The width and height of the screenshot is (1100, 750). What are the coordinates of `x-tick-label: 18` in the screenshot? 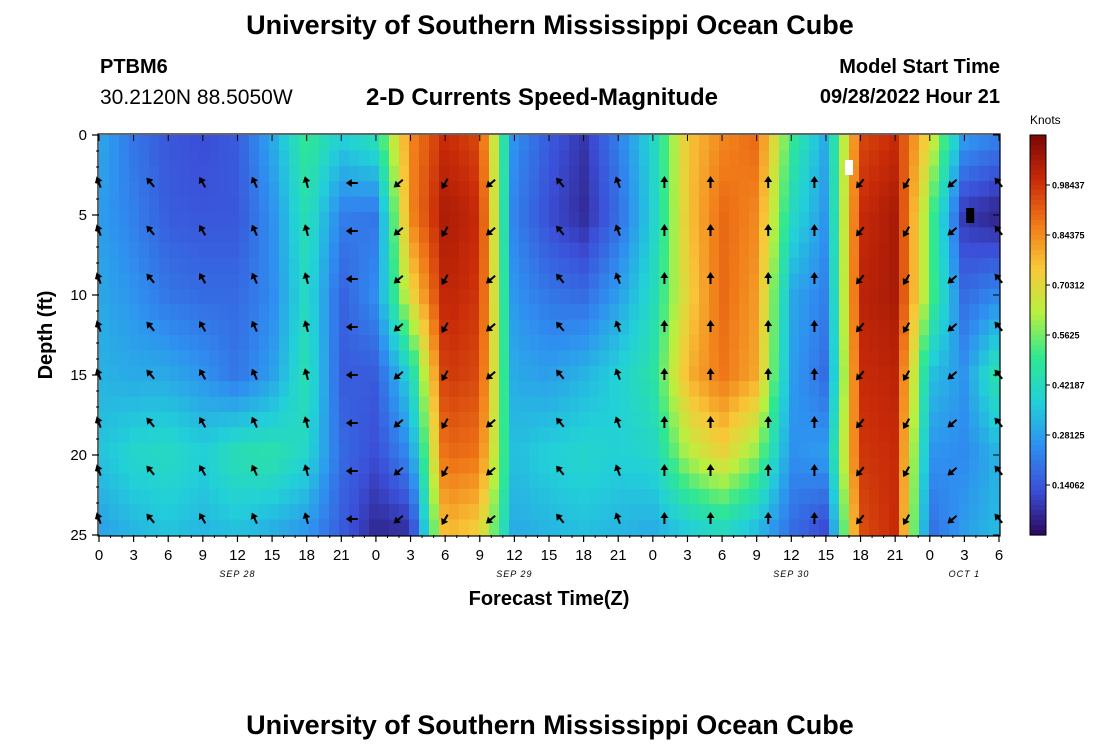 It's located at (583, 555).